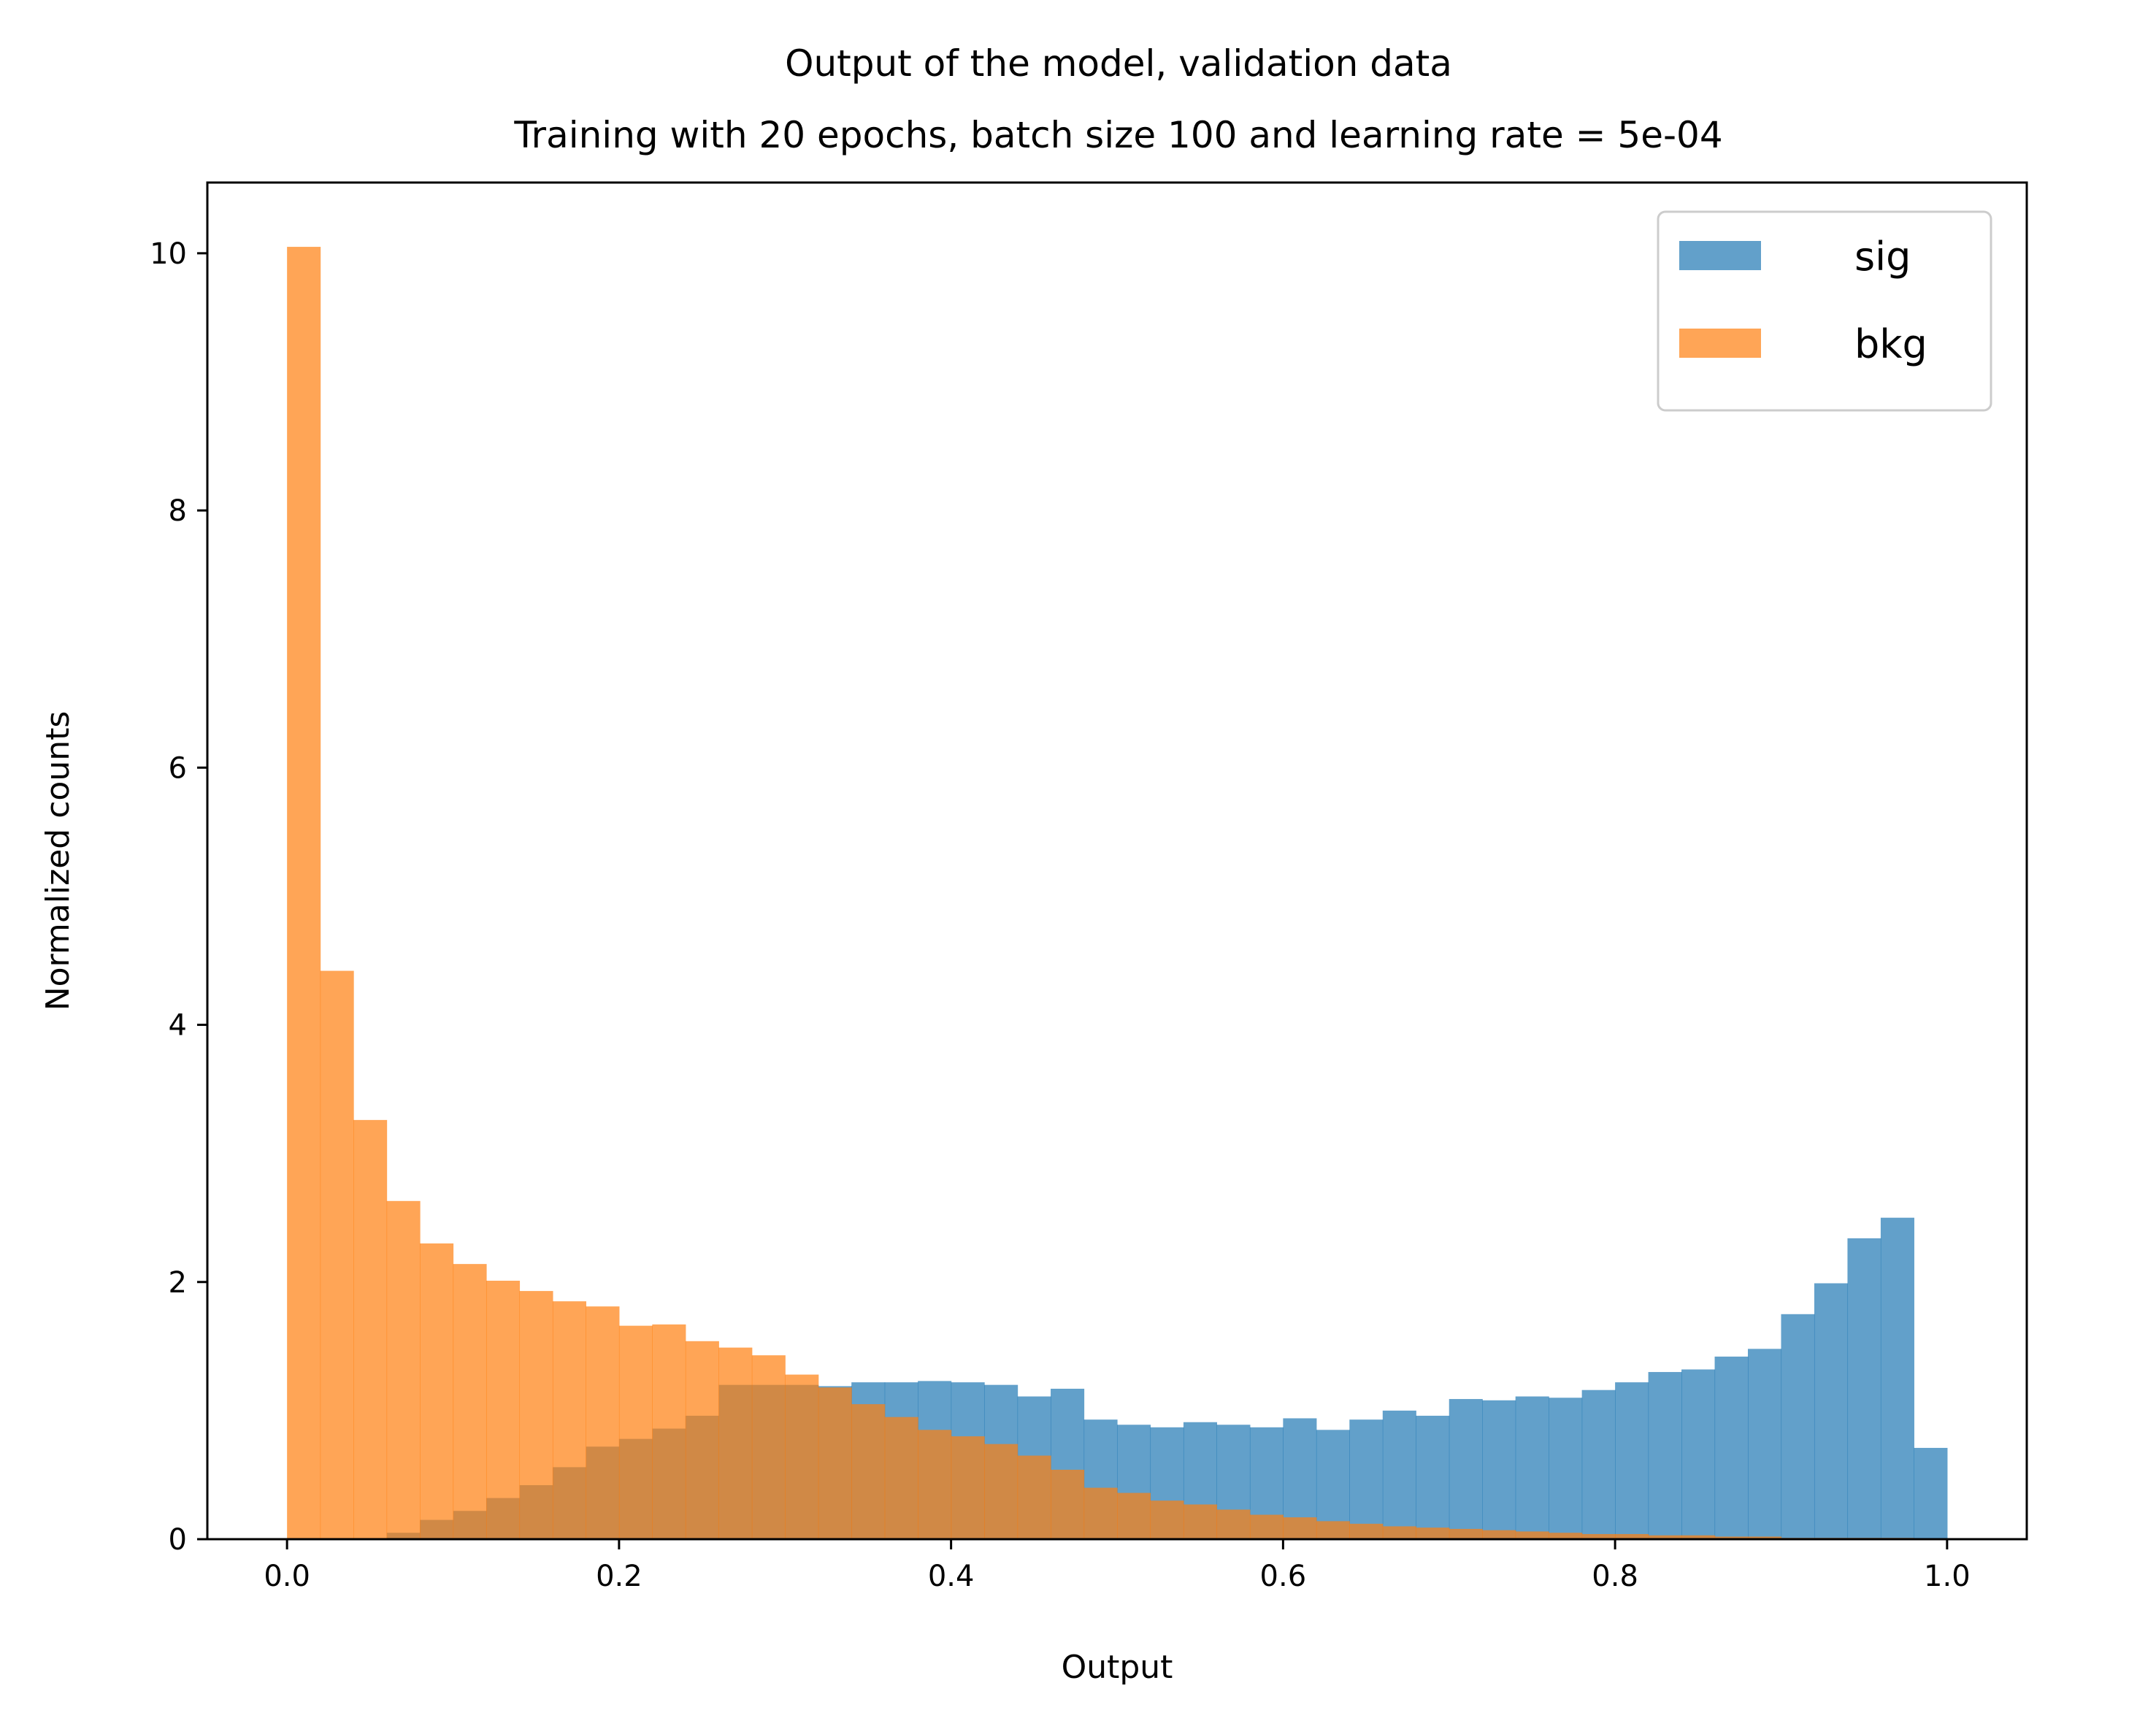 This screenshot has width=2156, height=1721. Describe the element at coordinates (1118, 64) in the screenshot. I see `chart-title: Output of the model, validation data` at that location.